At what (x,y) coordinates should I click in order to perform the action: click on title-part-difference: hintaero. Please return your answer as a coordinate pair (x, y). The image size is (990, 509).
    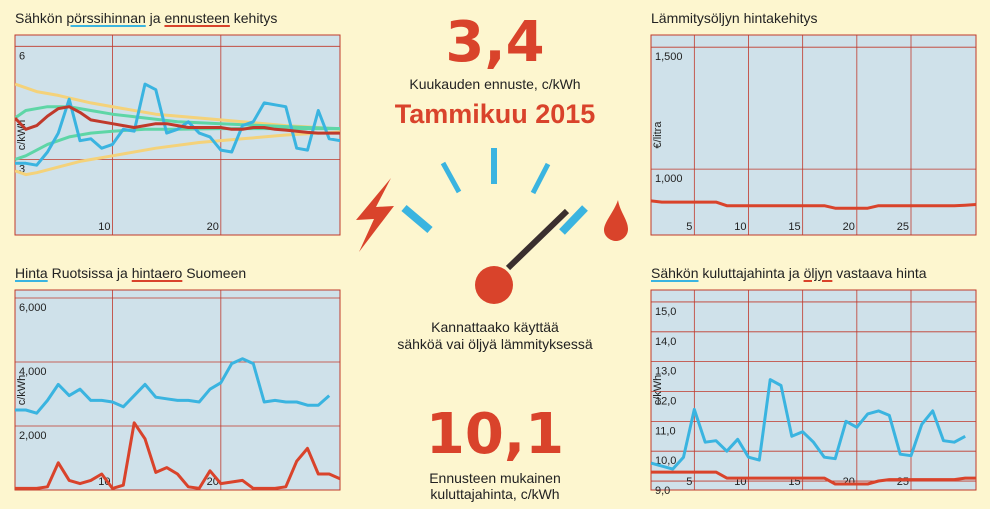
    Looking at the image, I should click on (157, 273).